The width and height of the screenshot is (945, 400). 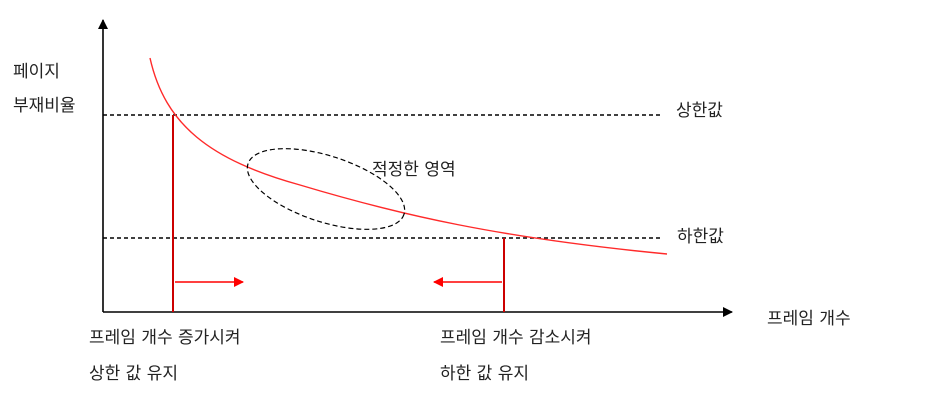 I want to click on lower-bound-label: 하한값, so click(x=700, y=237).